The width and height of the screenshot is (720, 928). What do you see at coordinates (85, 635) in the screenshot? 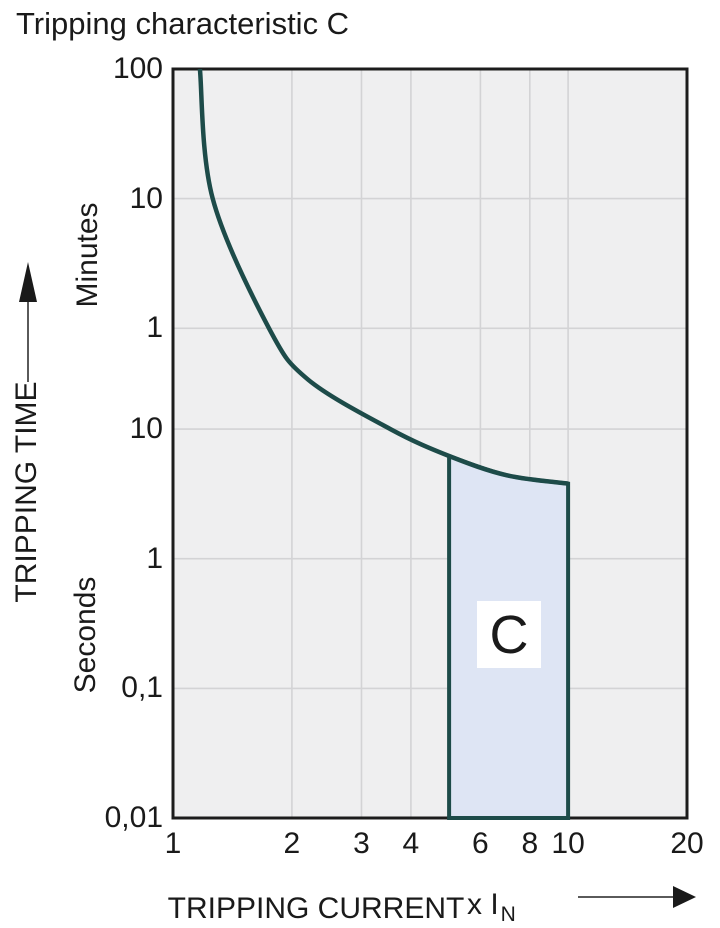
I see `y-unit-seconds-label: Seconds` at bounding box center [85, 635].